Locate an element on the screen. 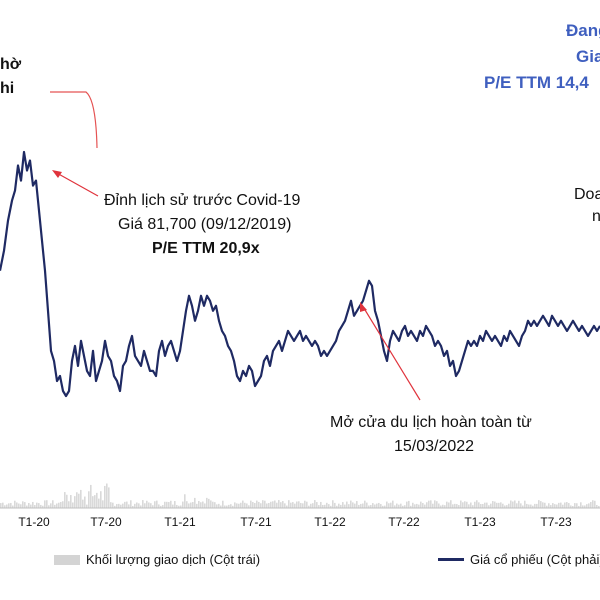 The width and height of the screenshot is (600, 600). top-right-label-3: P/E TTM 14,4 is located at coordinates (536, 82).